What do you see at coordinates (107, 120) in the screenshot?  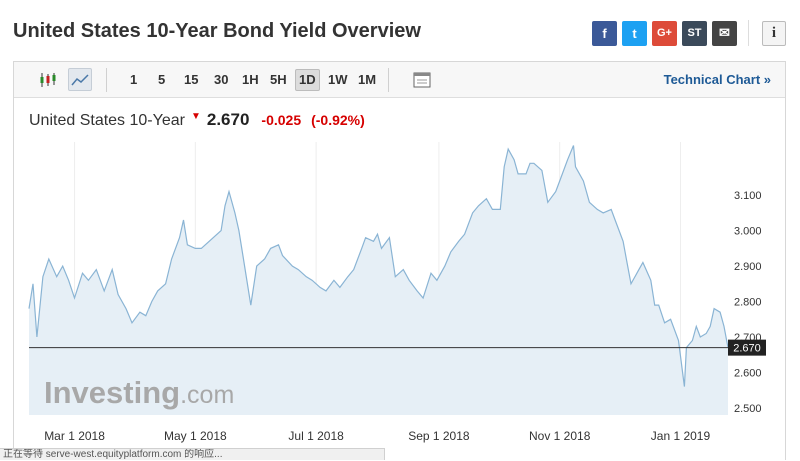 I see `instrument-name: United States 10-Year` at bounding box center [107, 120].